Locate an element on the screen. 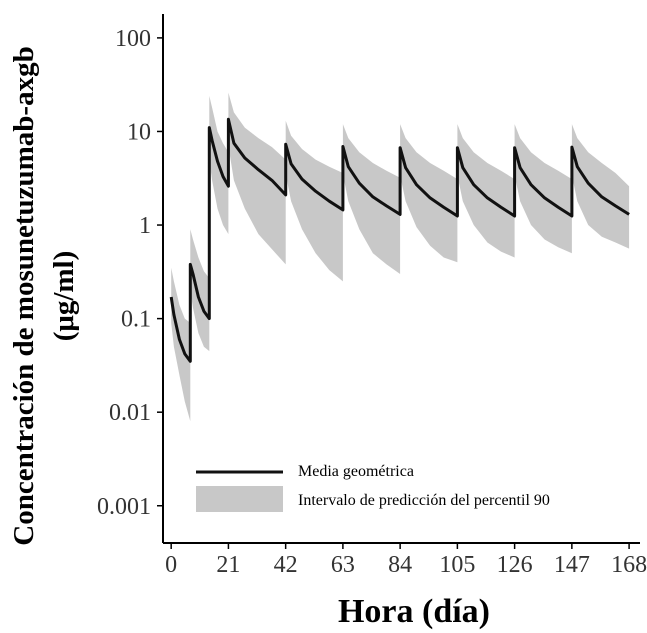  y-tick-label: 0.1 is located at coordinates (136, 320).